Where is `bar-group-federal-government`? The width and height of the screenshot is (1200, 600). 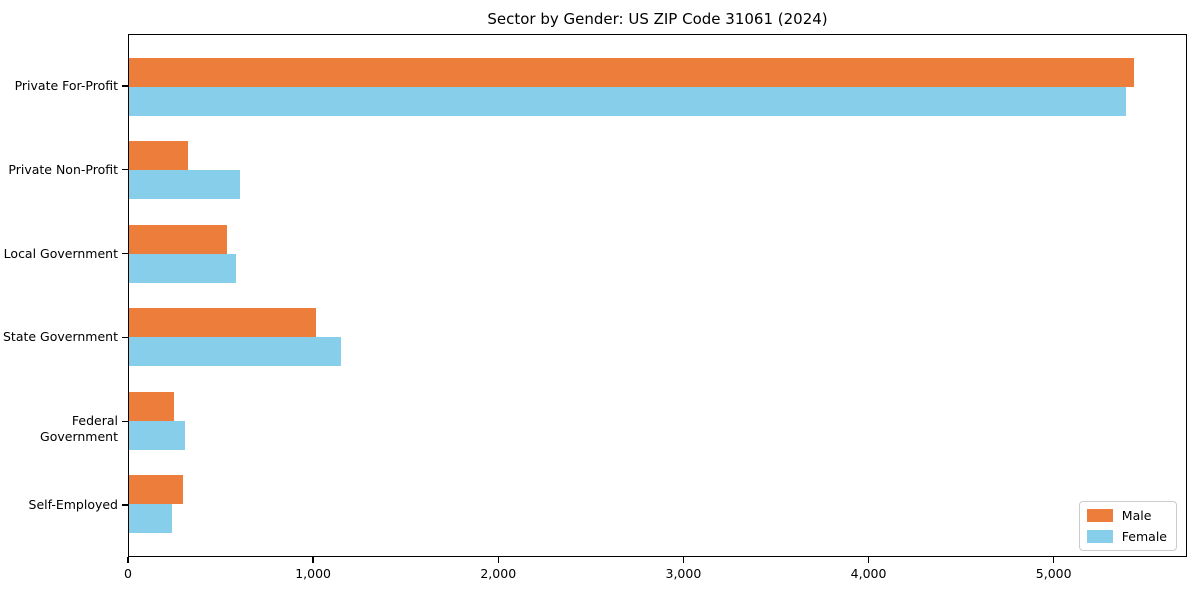
bar-group-federal-government is located at coordinates (657, 421).